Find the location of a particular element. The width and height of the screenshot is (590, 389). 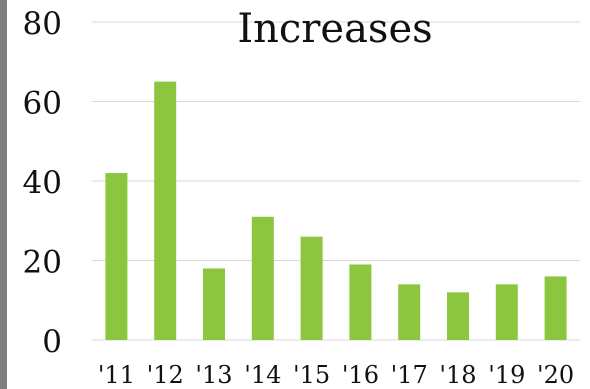

y-axis-tick-labels: 0 20 40 60 80 is located at coordinates (42, 183).